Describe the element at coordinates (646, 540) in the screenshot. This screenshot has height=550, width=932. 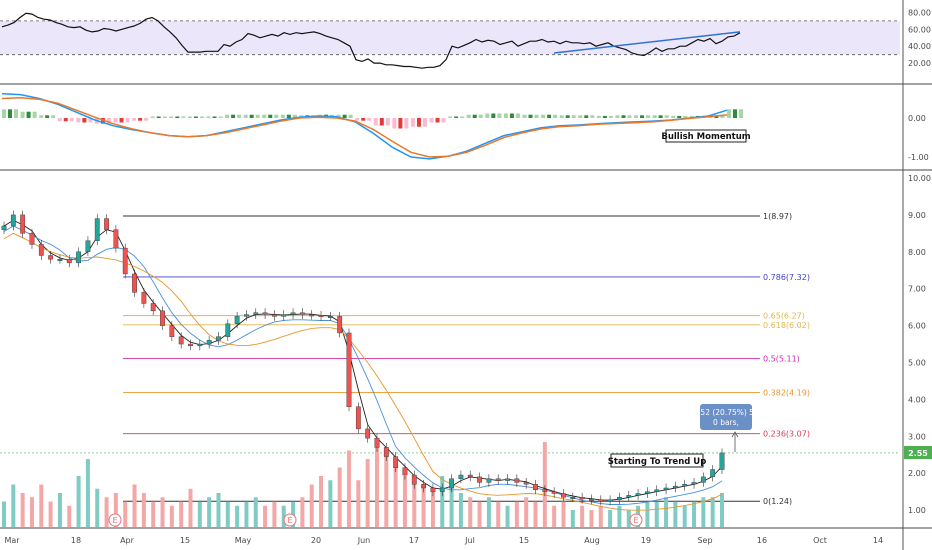
I see `time-tick-label: 19` at that location.